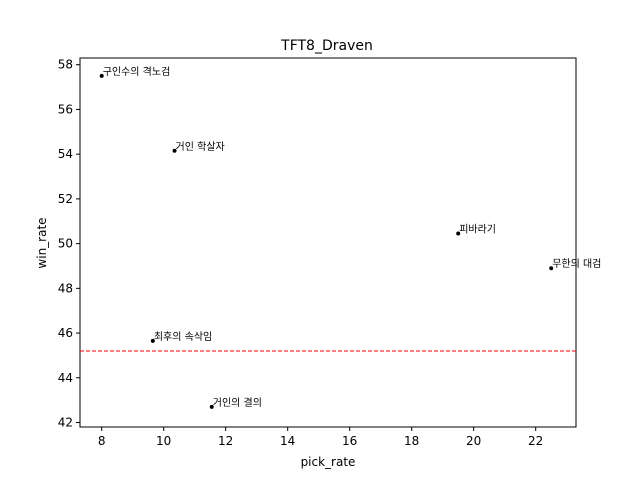 The height and width of the screenshot is (480, 640). Describe the element at coordinates (287, 441) in the screenshot. I see `x-tick-label: 14` at that location.